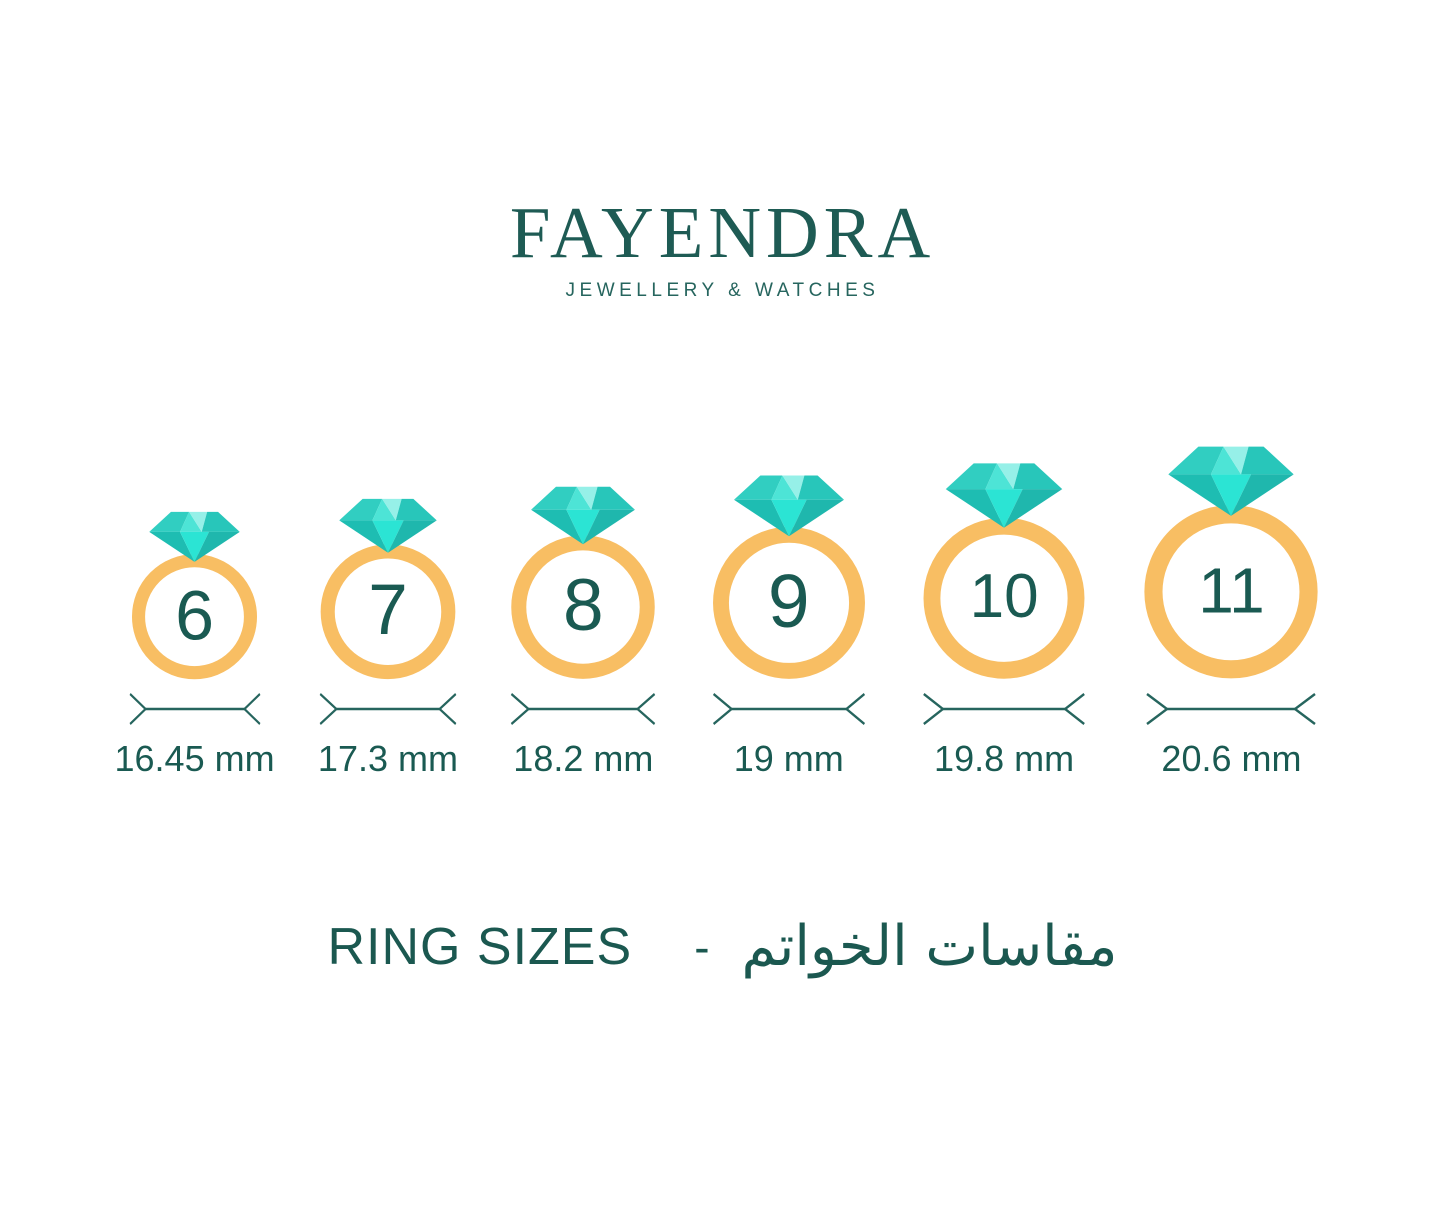  Describe the element at coordinates (583, 606) in the screenshot. I see `ring-size-number: 8` at that location.